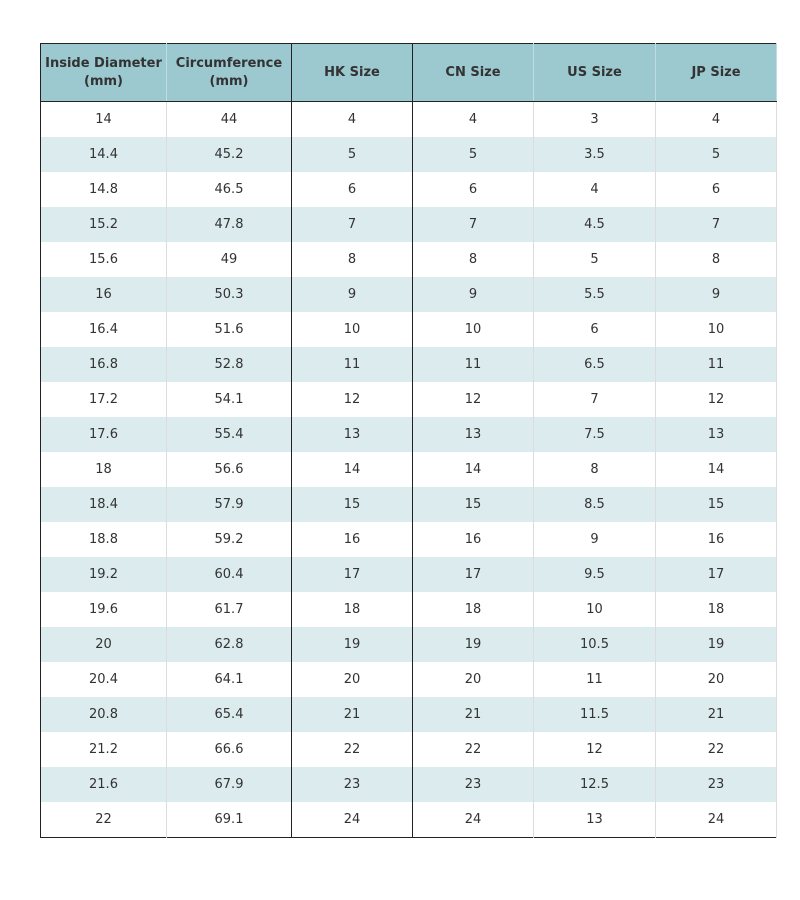 The width and height of the screenshot is (800, 900). I want to click on table-cell: 5.5, so click(594, 294).